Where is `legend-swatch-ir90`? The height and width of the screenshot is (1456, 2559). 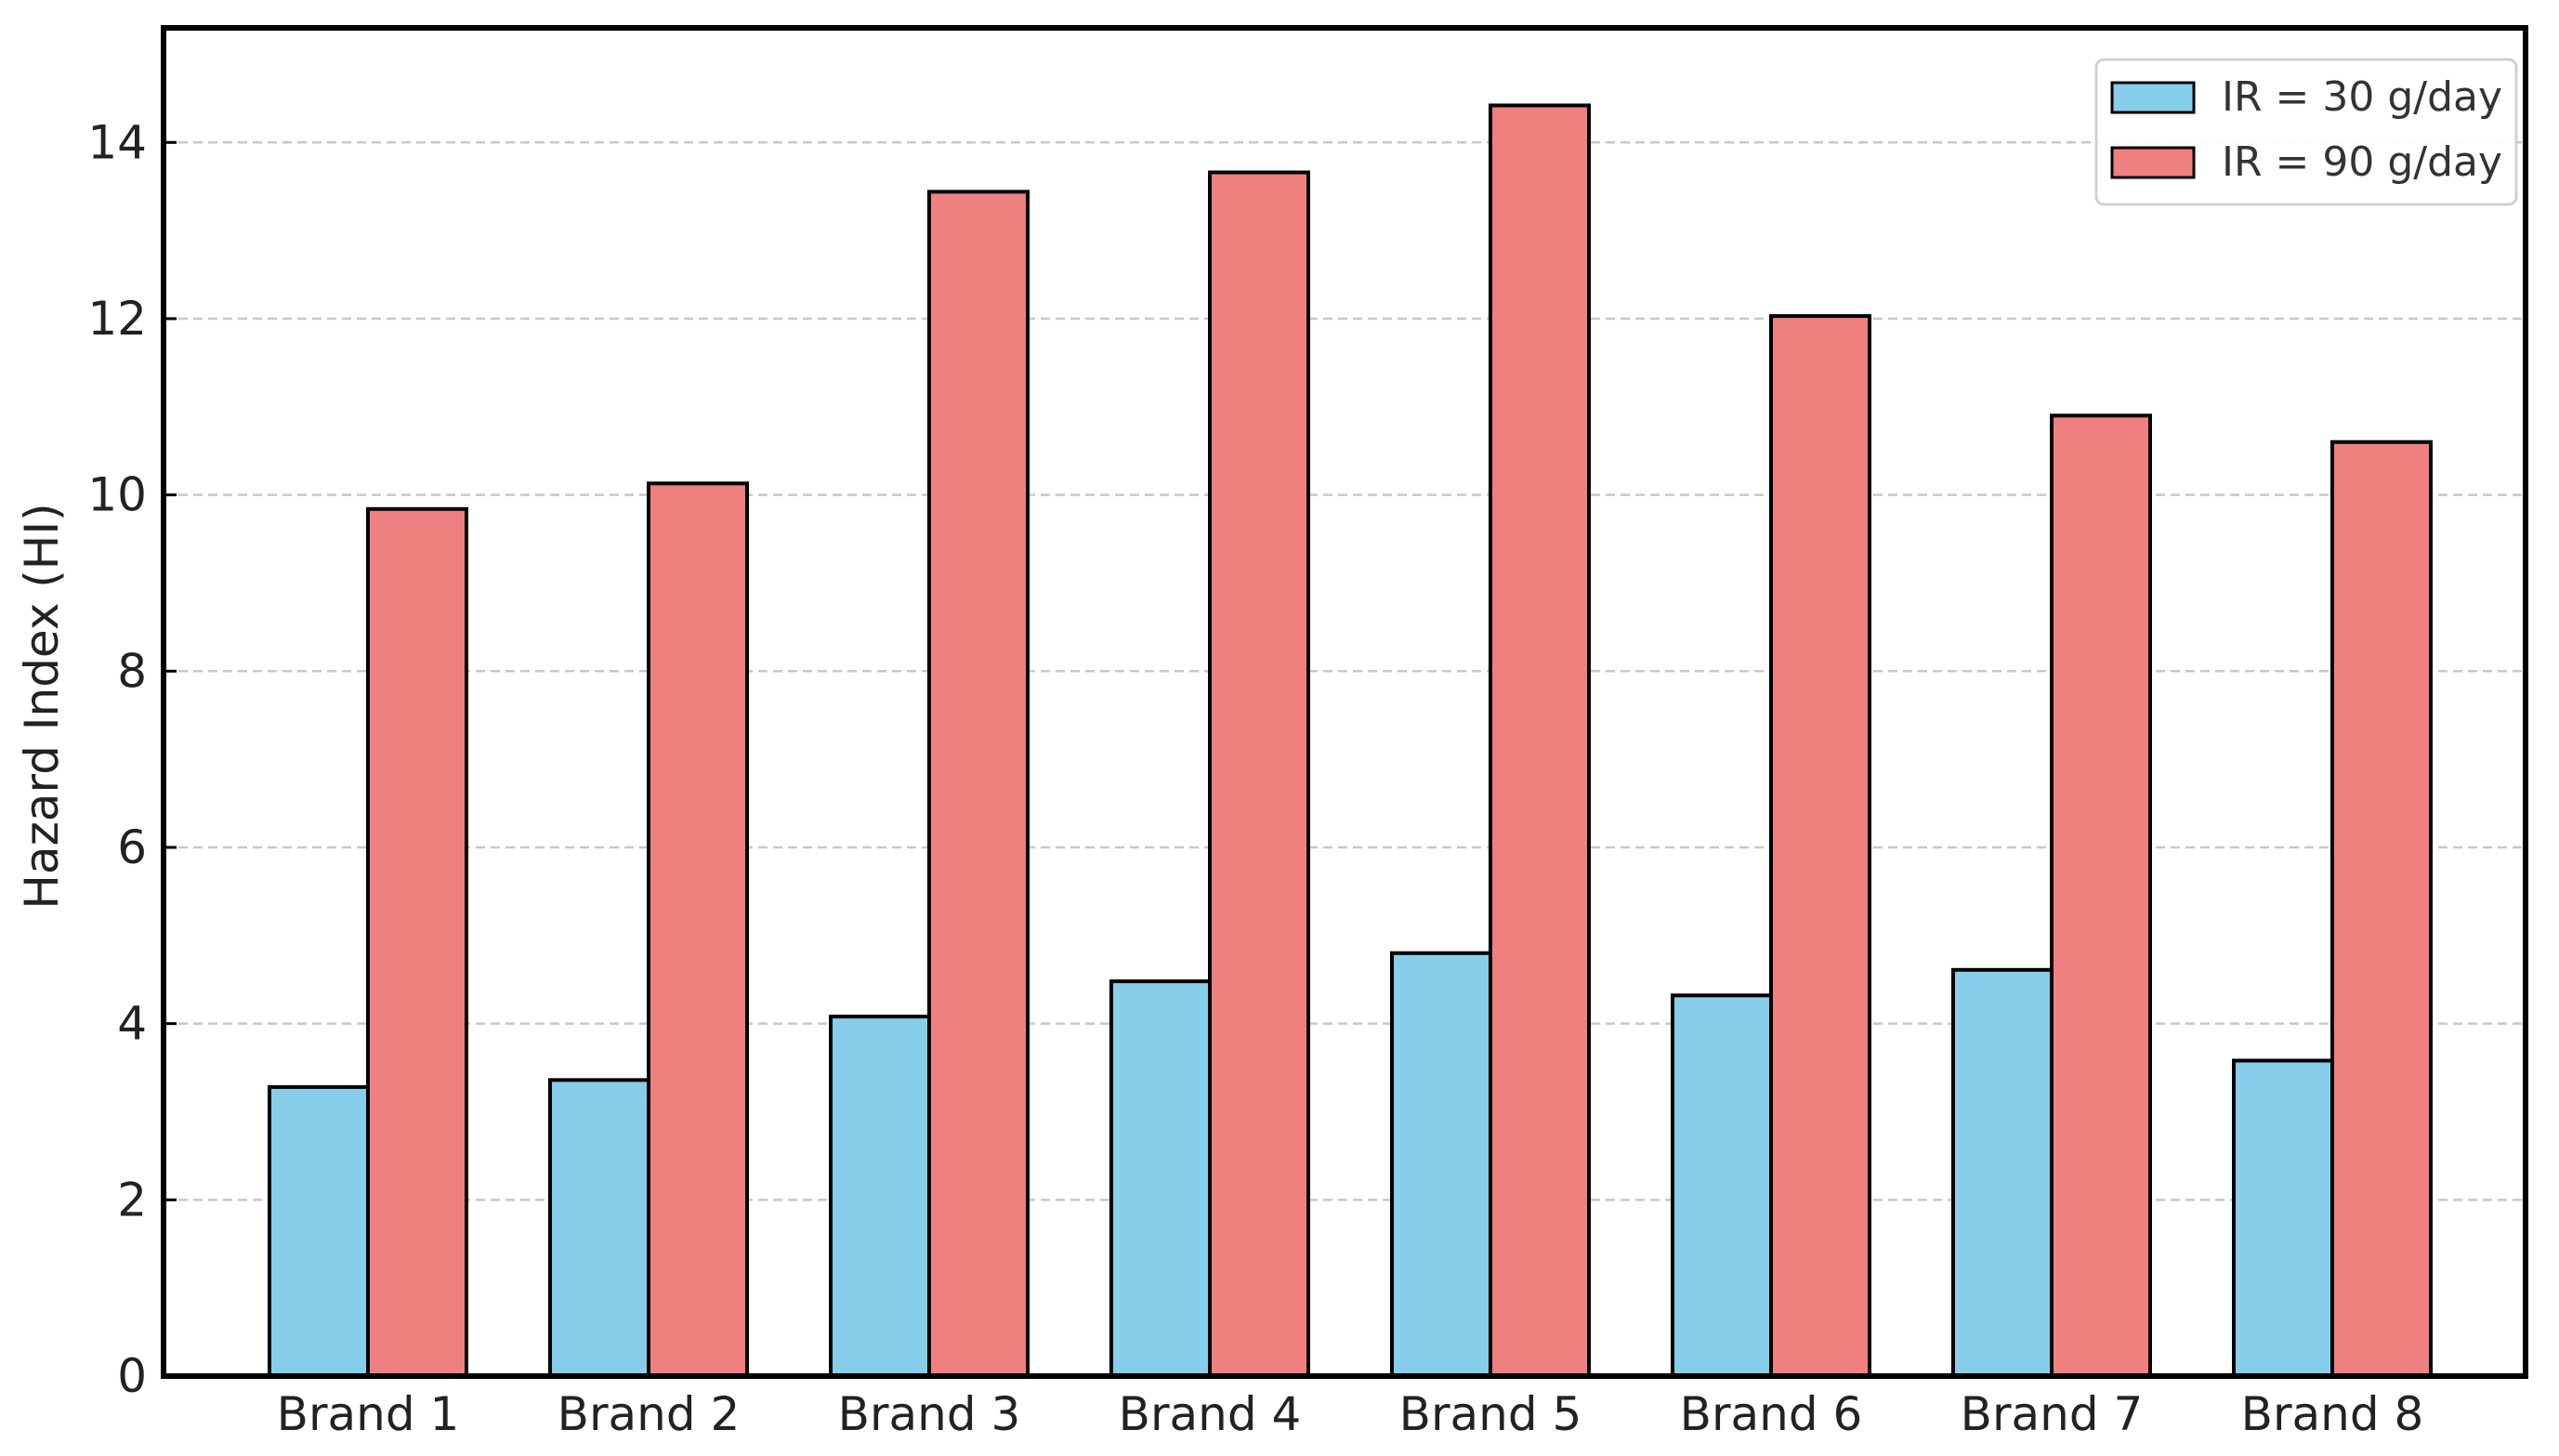
legend-swatch-ir90 is located at coordinates (2153, 162).